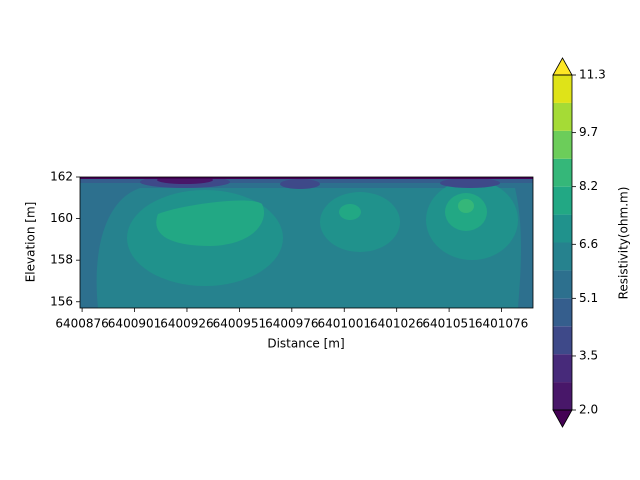 This screenshot has width=640, height=480. Describe the element at coordinates (448, 324) in the screenshot. I see `x-tick-label: 6401051` at that location.